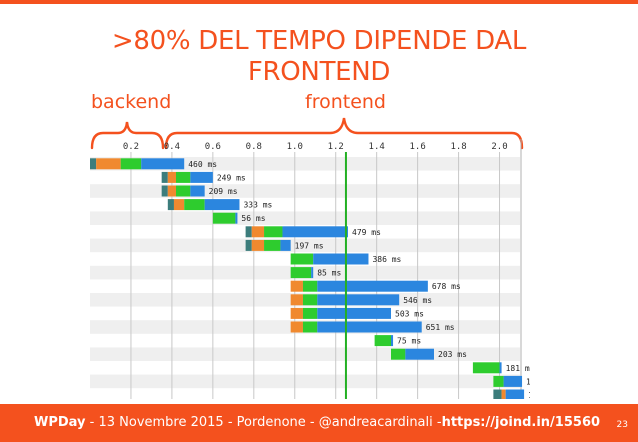 The width and height of the screenshot is (638, 442). I want to click on bar-duration-label: 85 ms, so click(329, 273).